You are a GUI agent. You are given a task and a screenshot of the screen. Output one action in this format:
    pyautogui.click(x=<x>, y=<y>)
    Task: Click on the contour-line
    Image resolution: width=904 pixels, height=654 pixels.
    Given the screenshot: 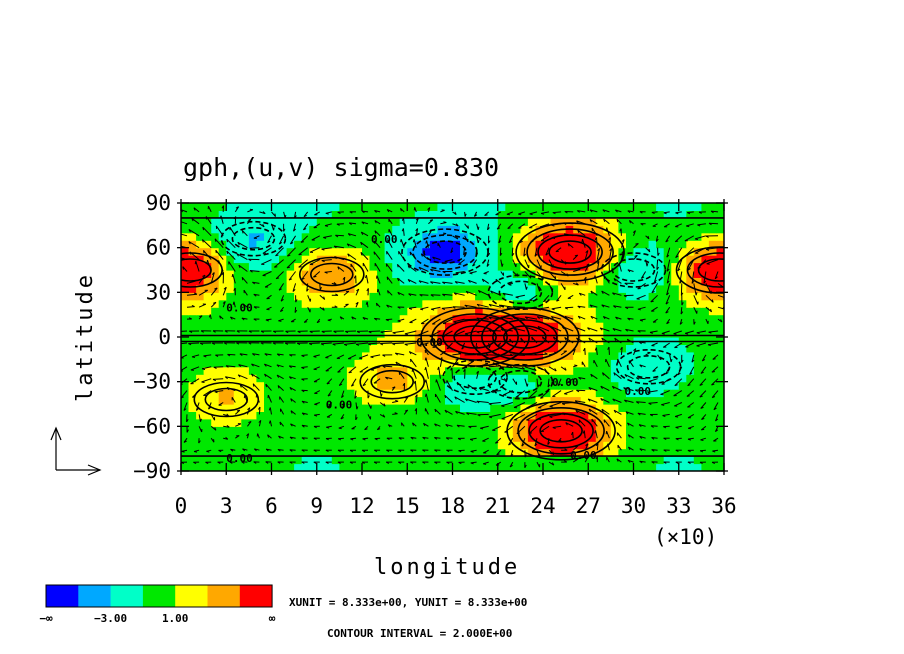 What is the action you would take?
    pyautogui.click(x=226, y=399)
    